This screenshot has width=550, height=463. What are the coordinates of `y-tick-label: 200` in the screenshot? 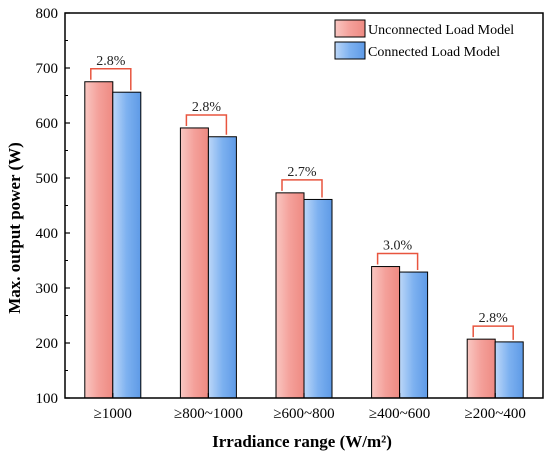 It's located at (47, 344).